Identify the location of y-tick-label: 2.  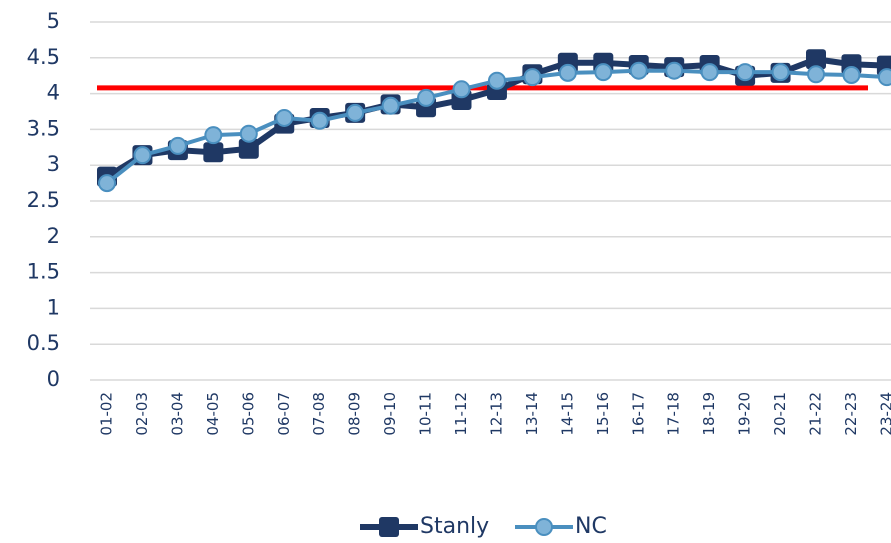
(53, 236).